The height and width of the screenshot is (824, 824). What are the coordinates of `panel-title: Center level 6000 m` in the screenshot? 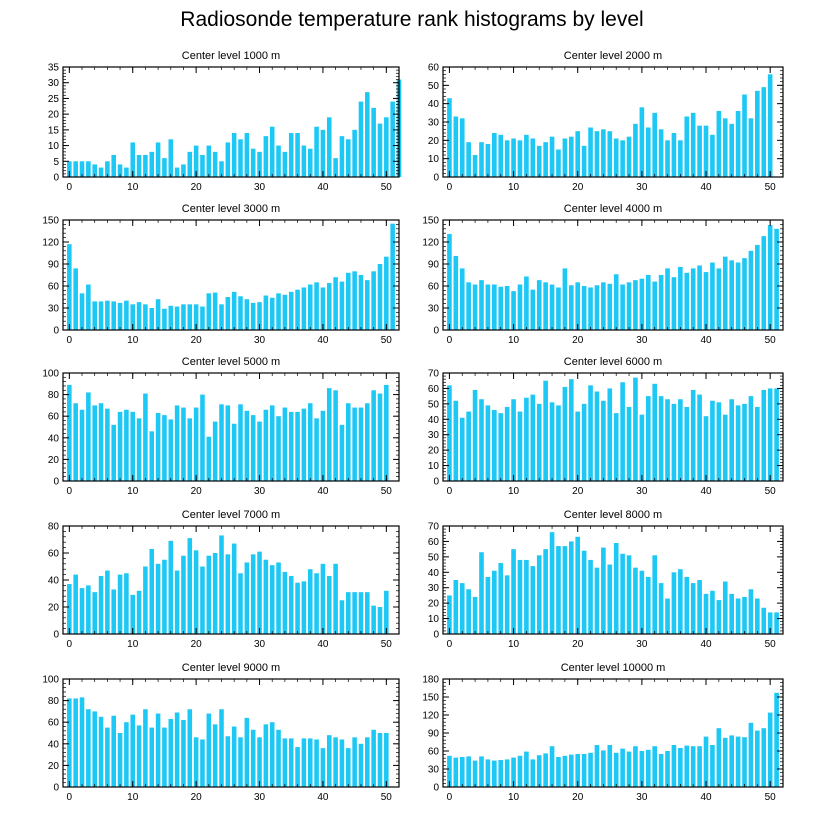 It's located at (613, 362).